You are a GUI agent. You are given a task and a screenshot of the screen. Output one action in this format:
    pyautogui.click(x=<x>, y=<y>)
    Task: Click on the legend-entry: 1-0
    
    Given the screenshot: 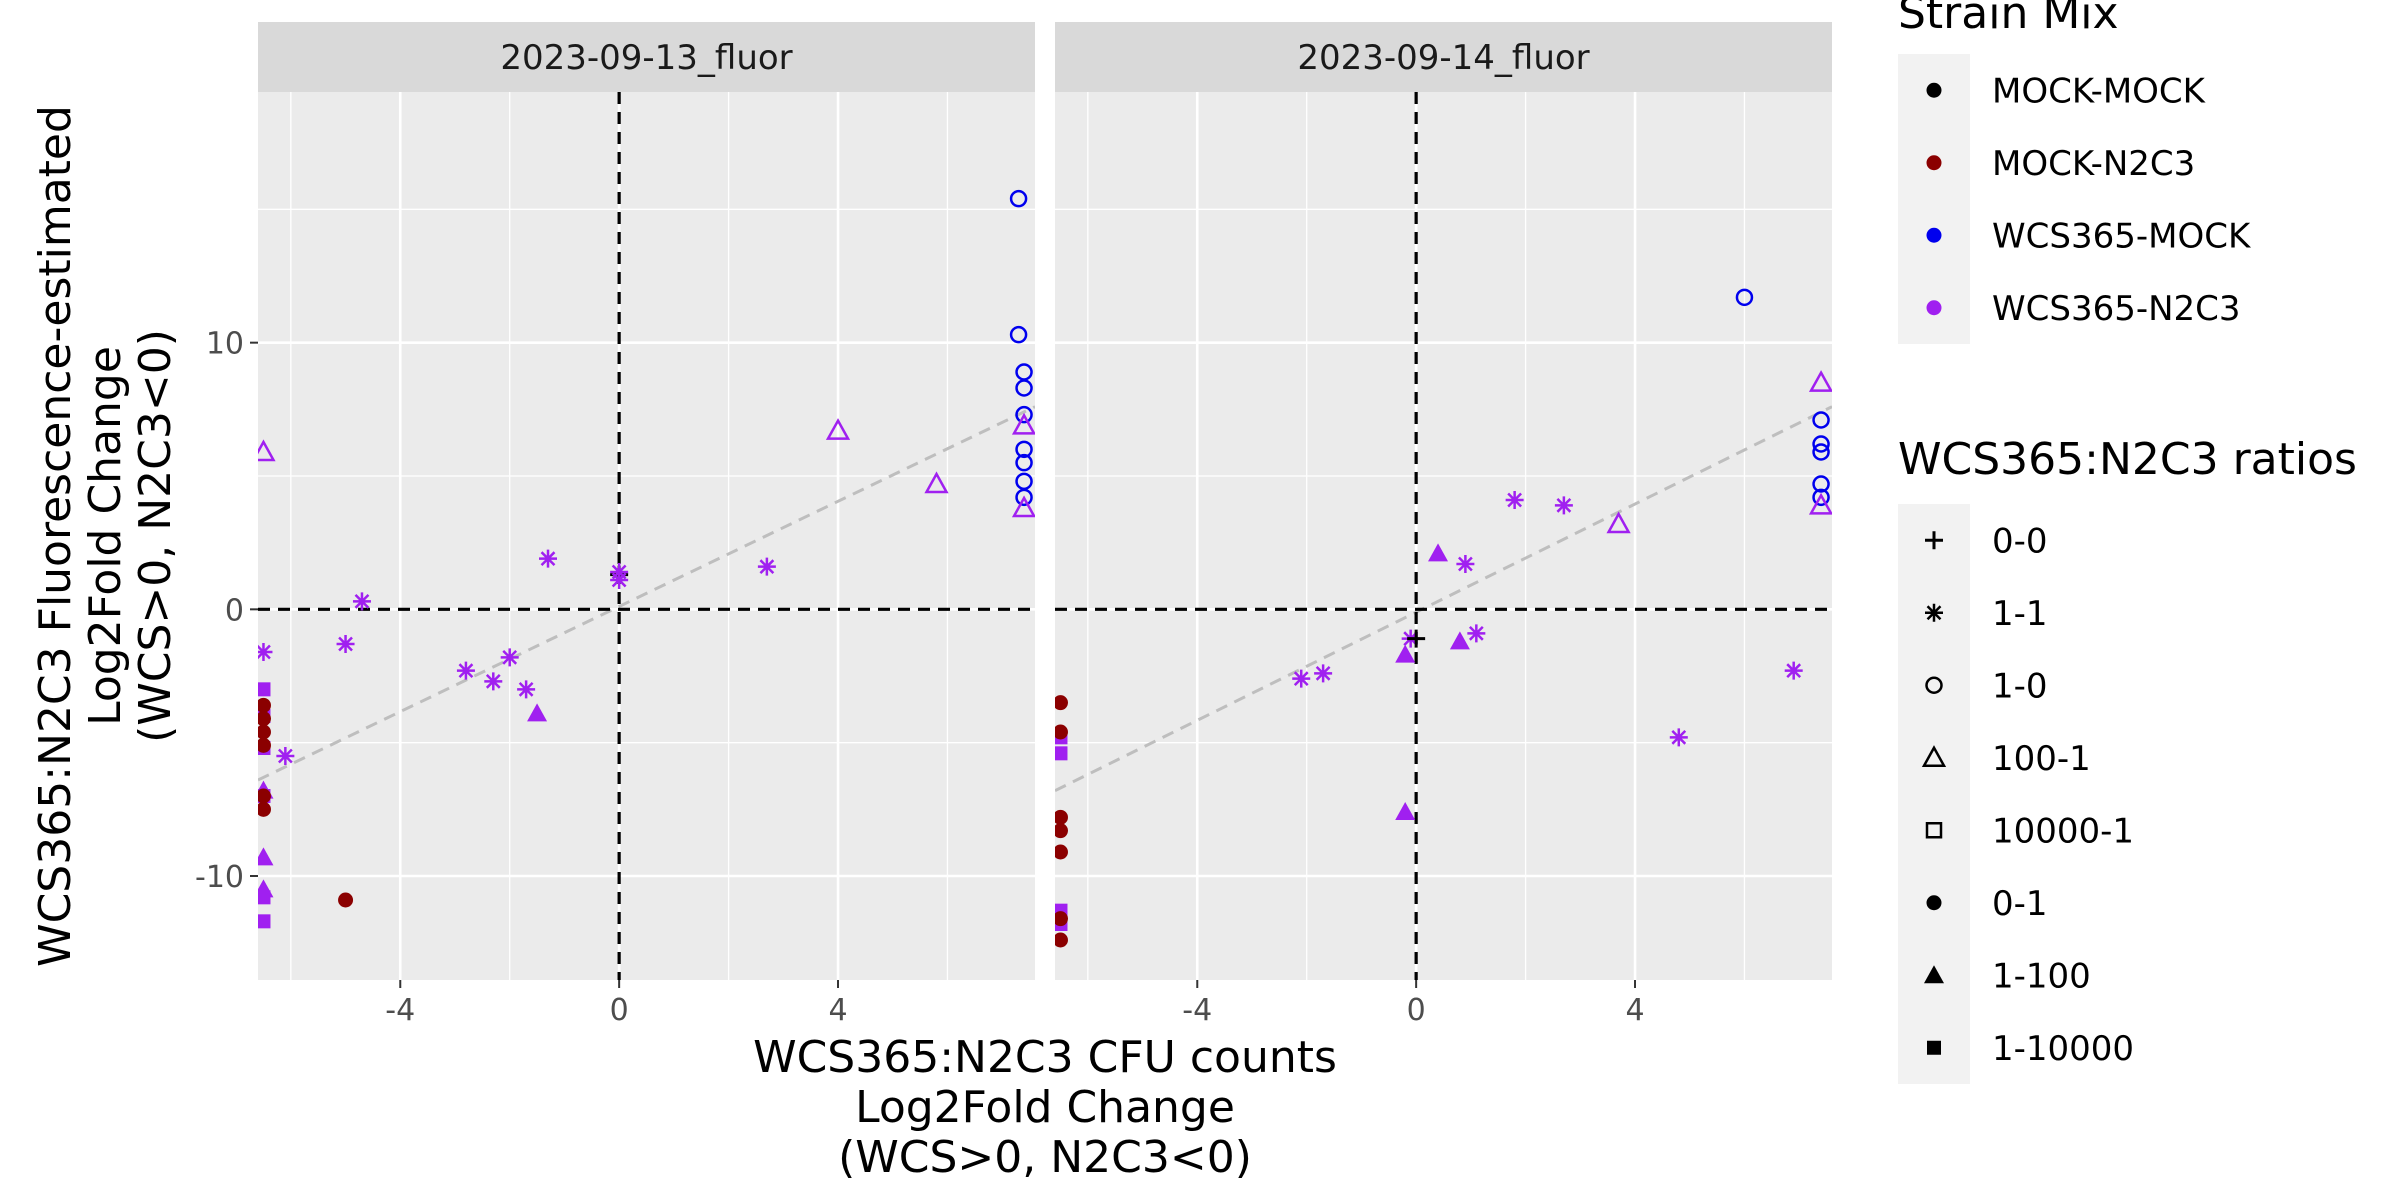 What is the action you would take?
    pyautogui.click(x=1986, y=686)
    